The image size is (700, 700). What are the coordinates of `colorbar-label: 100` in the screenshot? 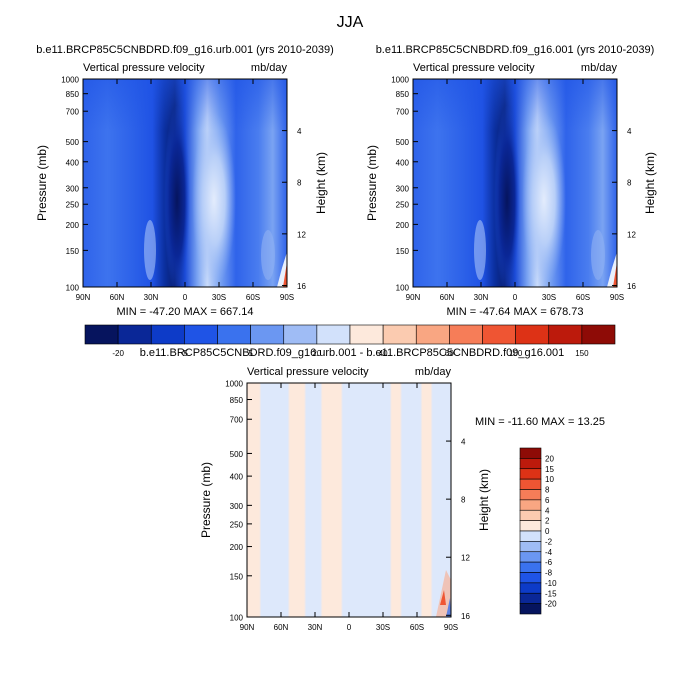 It's located at (516, 353).